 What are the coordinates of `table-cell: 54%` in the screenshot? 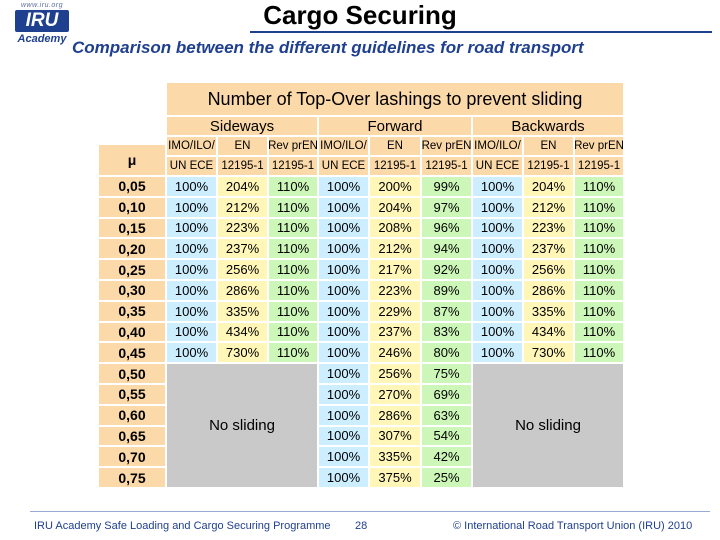 It's located at (446, 436).